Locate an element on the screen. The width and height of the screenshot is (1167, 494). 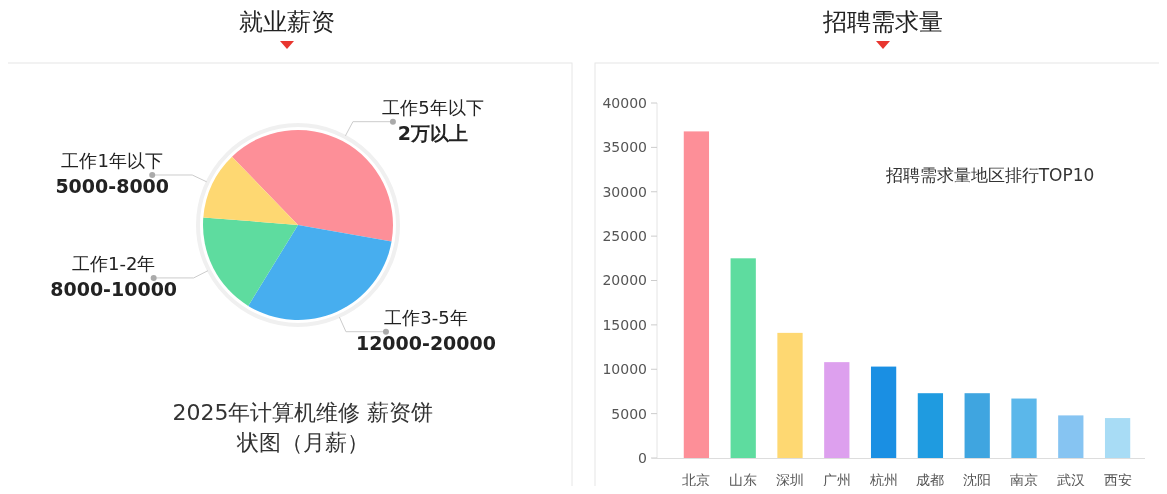
y-tick-label: 10000 is located at coordinates (624, 369).